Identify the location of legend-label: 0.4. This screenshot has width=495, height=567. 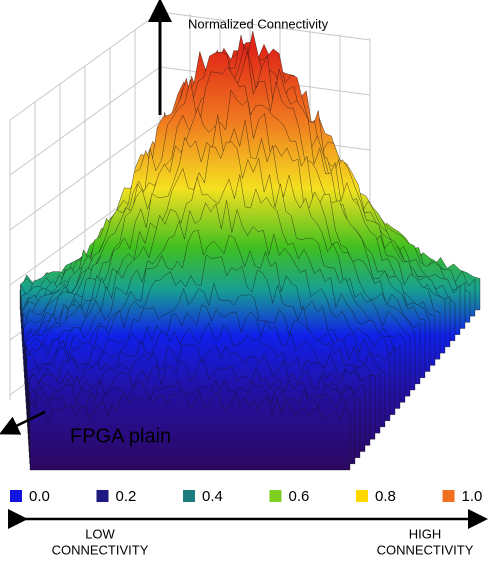
(212, 496).